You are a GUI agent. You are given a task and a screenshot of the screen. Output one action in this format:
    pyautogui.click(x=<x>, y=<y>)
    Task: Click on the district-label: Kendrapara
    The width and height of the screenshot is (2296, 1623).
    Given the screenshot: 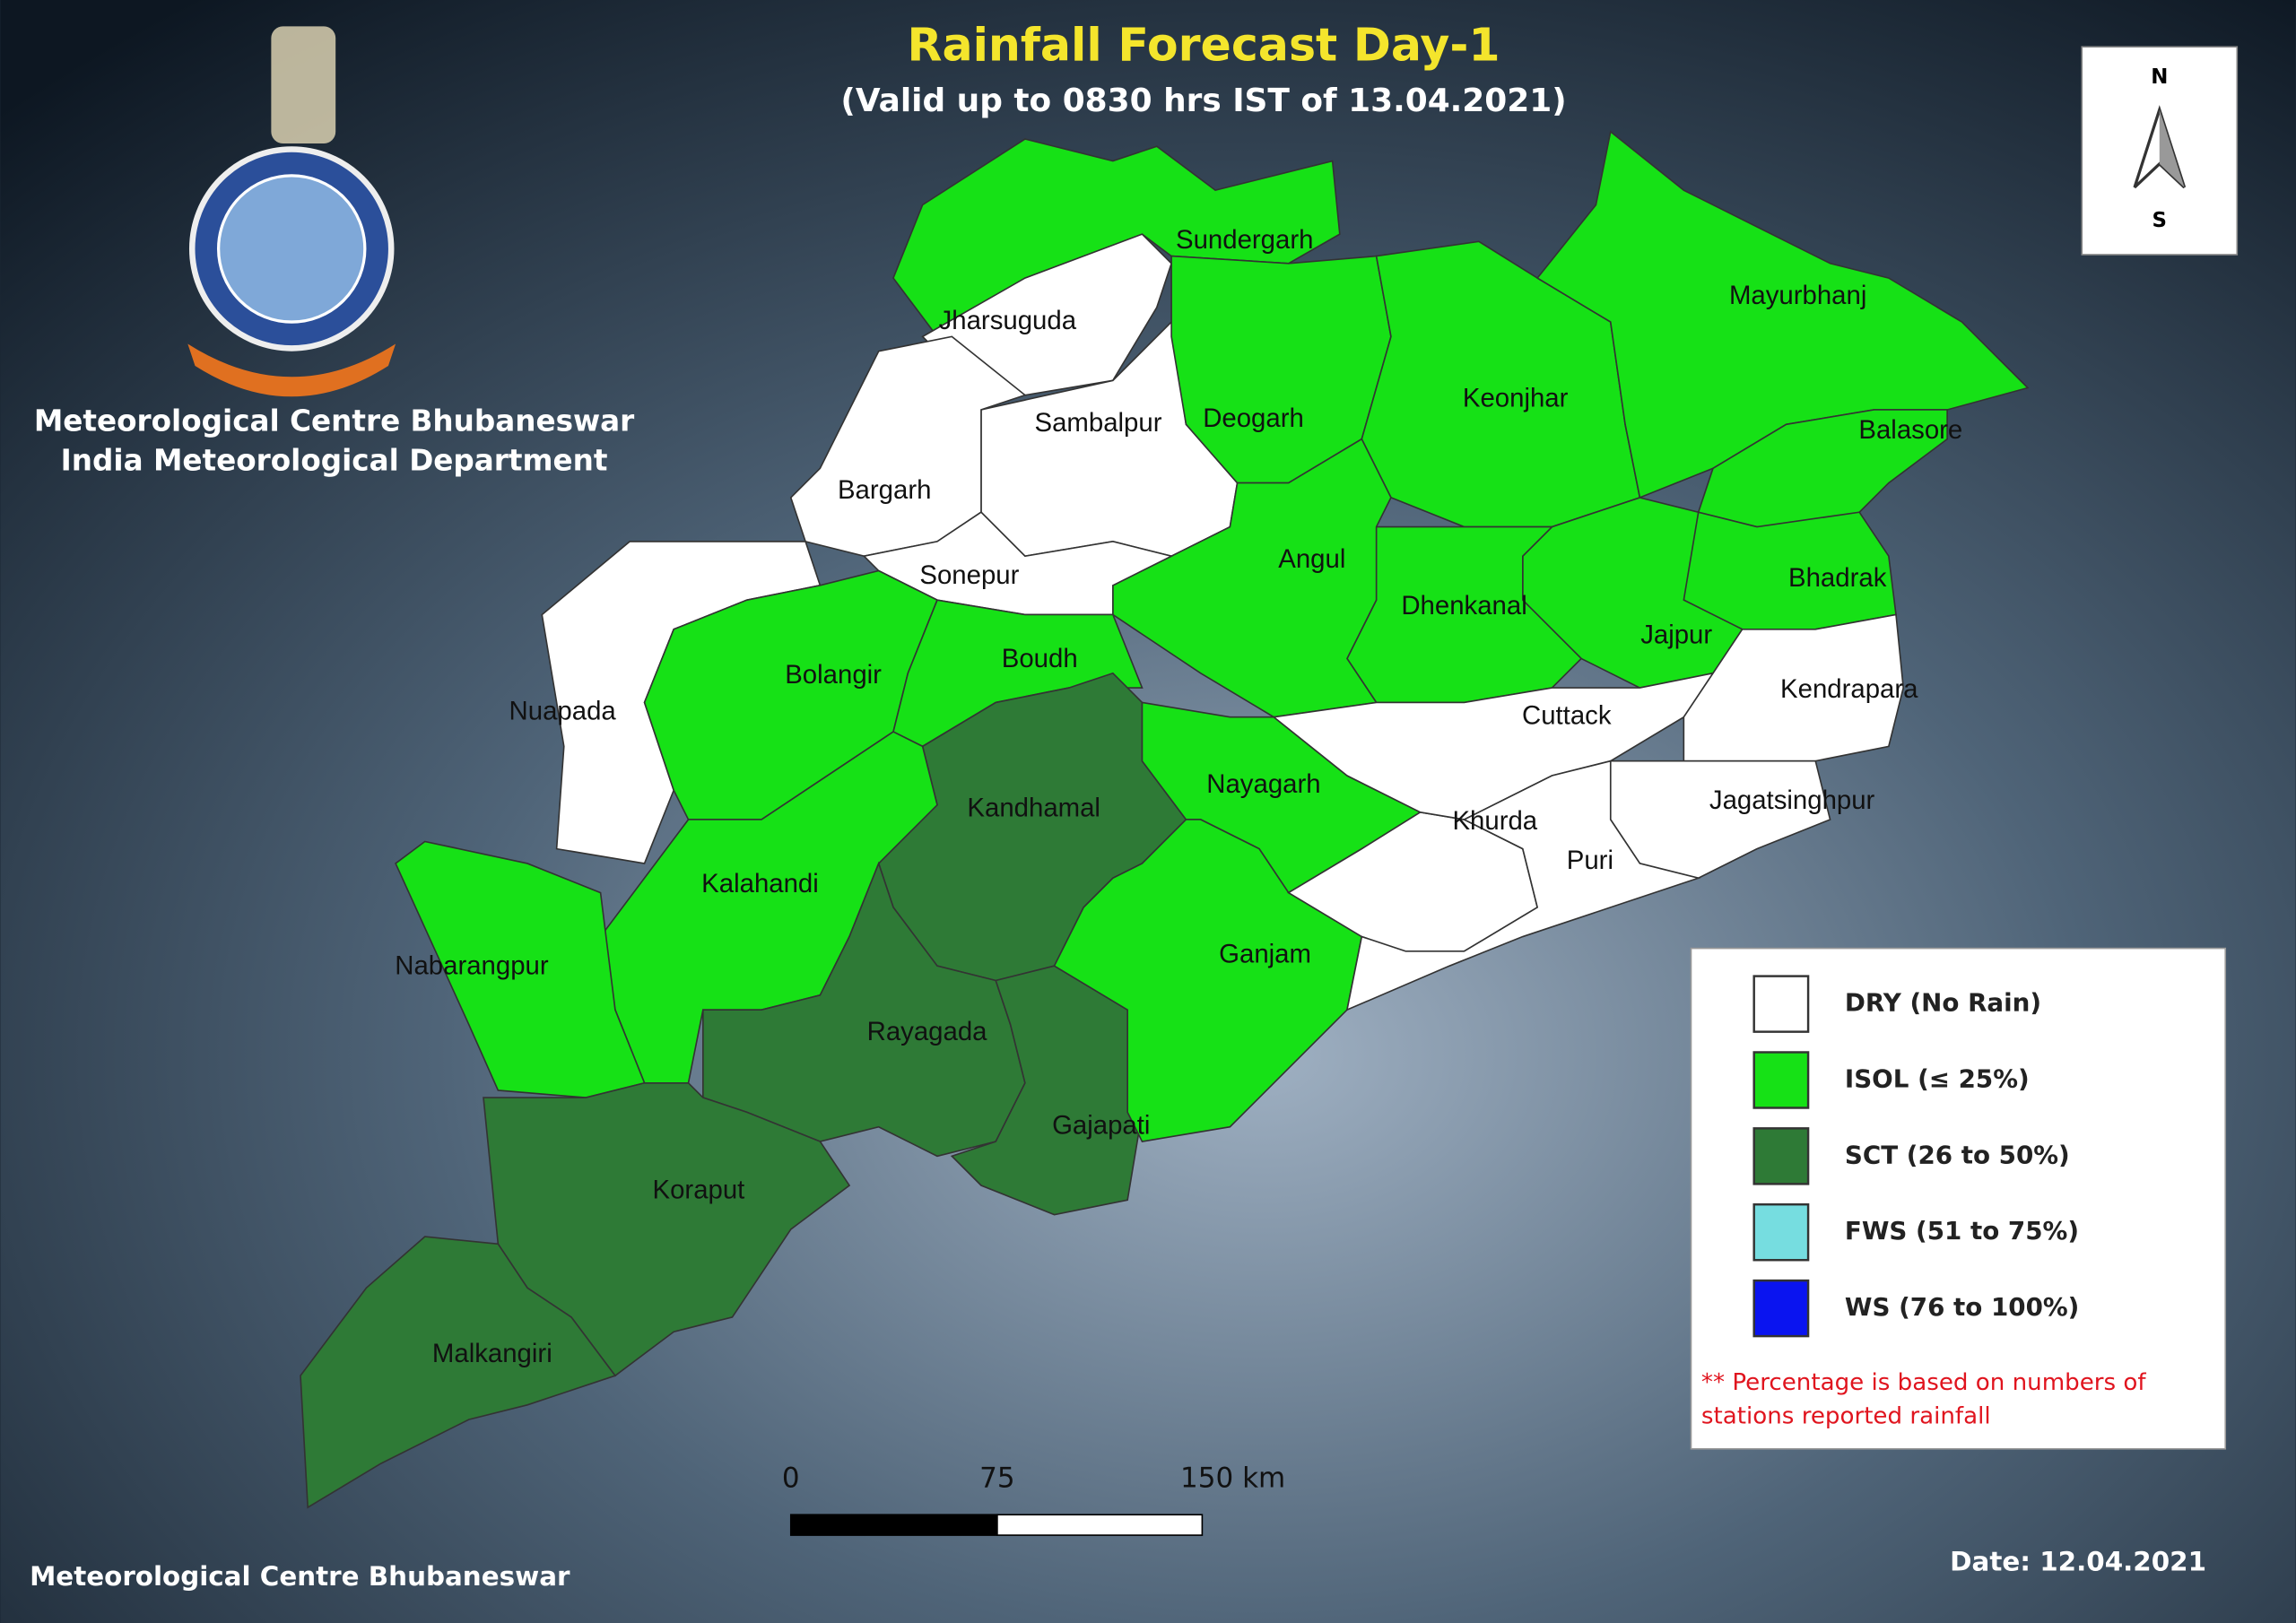 What is the action you would take?
    pyautogui.click(x=1849, y=689)
    